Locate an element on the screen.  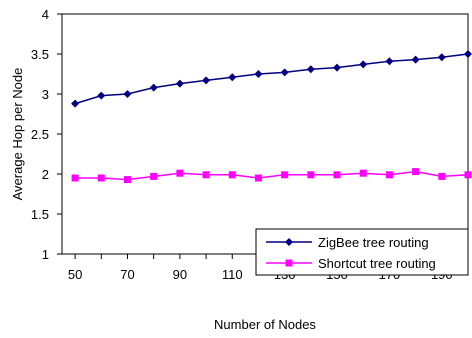
legend-label: ZigBee tree routing is located at coordinates (373, 242).